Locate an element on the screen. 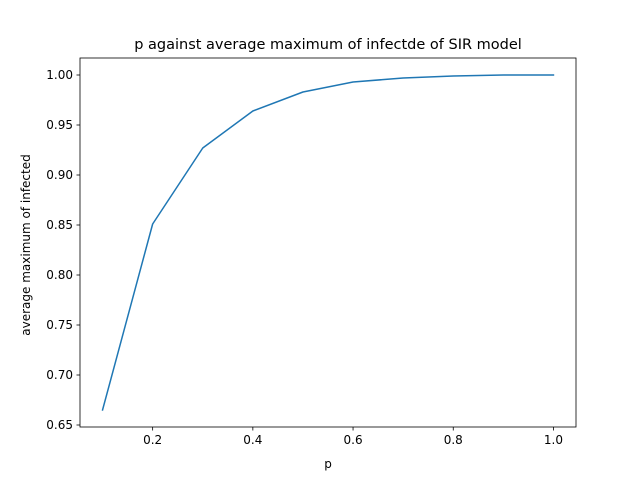  x-tick-label: 0.2 is located at coordinates (152, 440).